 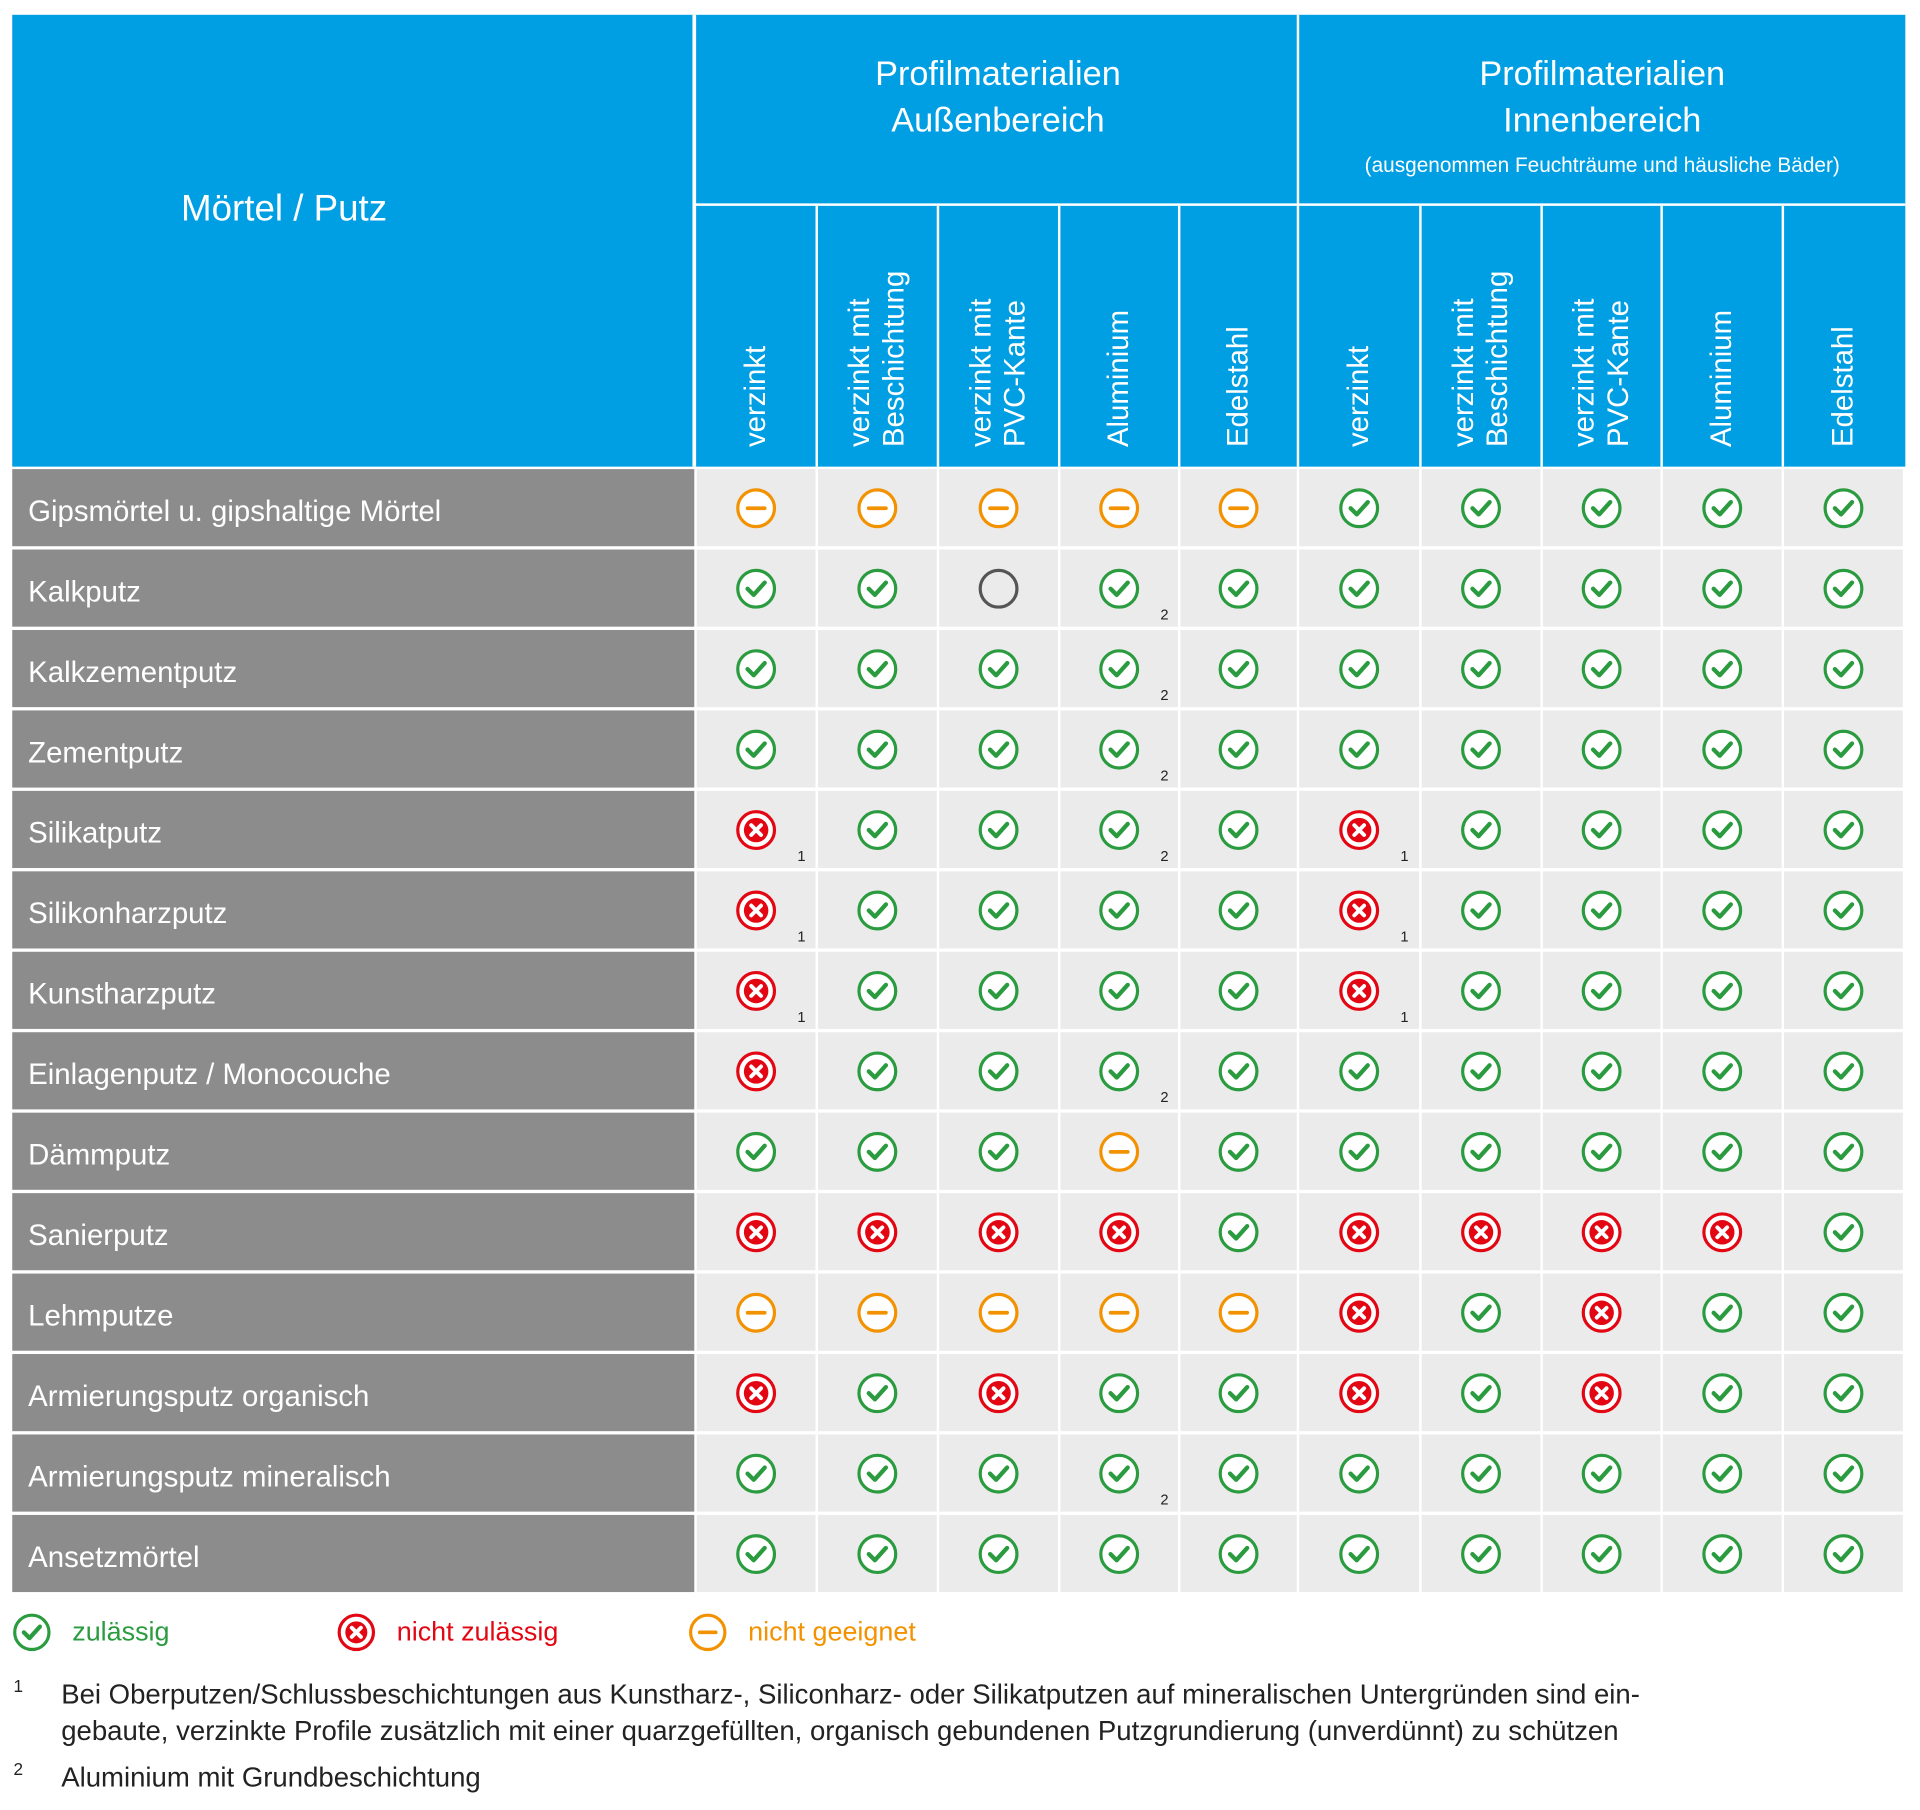 What do you see at coordinates (18, 1769) in the screenshot?
I see `footnote-marker: 2` at bounding box center [18, 1769].